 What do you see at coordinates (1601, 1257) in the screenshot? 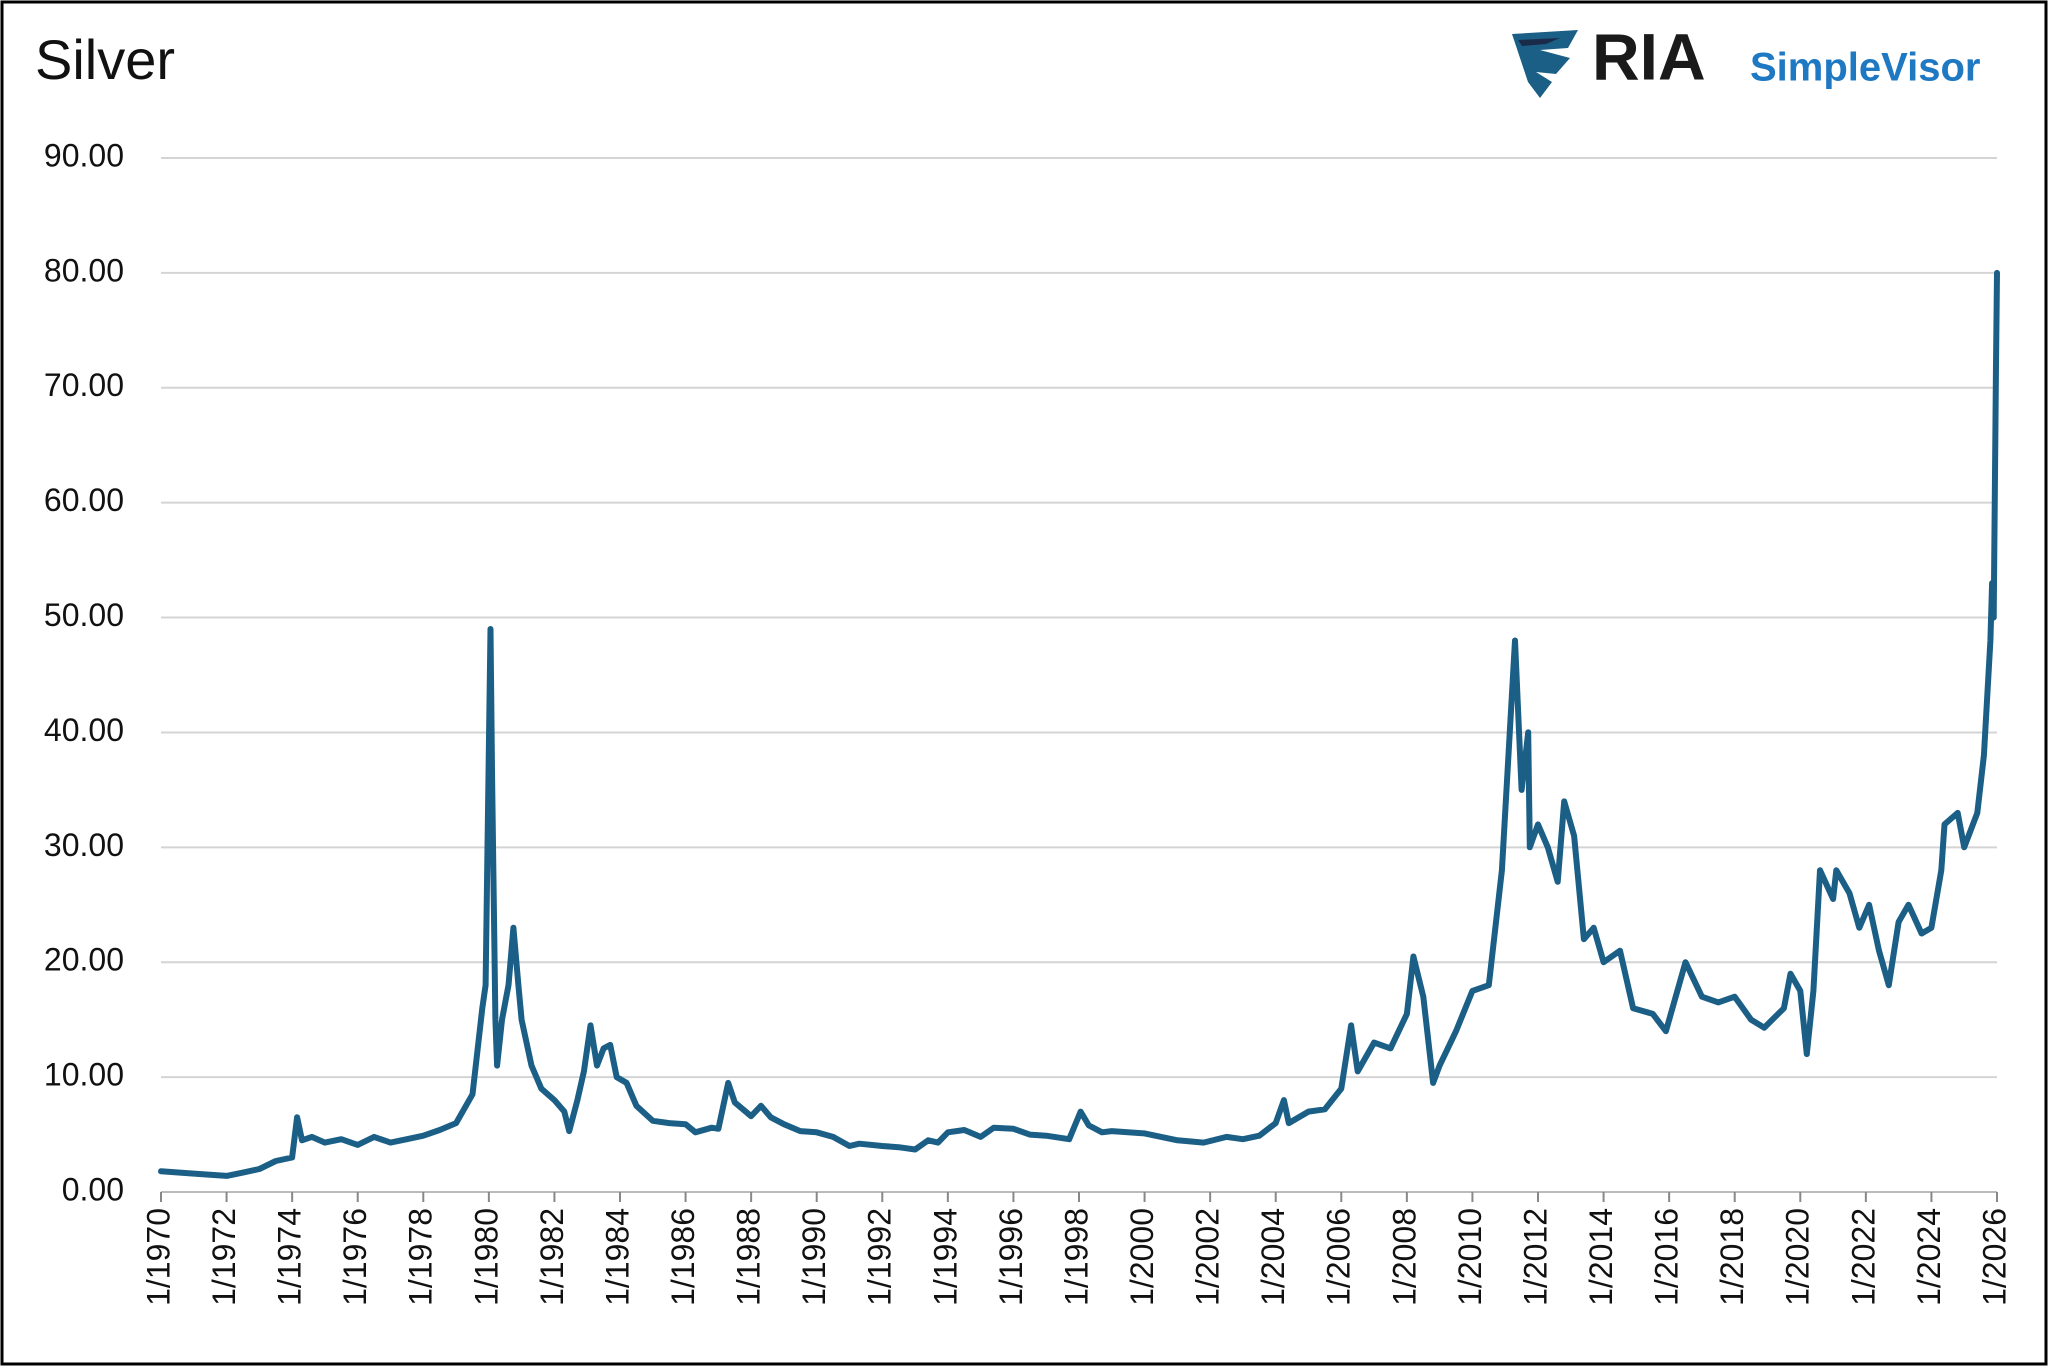
I see `x-tick-label: 1/2014` at bounding box center [1601, 1257].